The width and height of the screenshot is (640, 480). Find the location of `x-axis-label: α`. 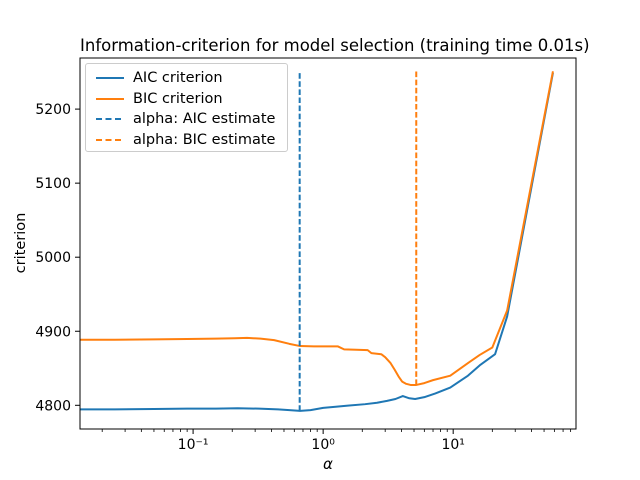

x-axis-label: α is located at coordinates (328, 464).